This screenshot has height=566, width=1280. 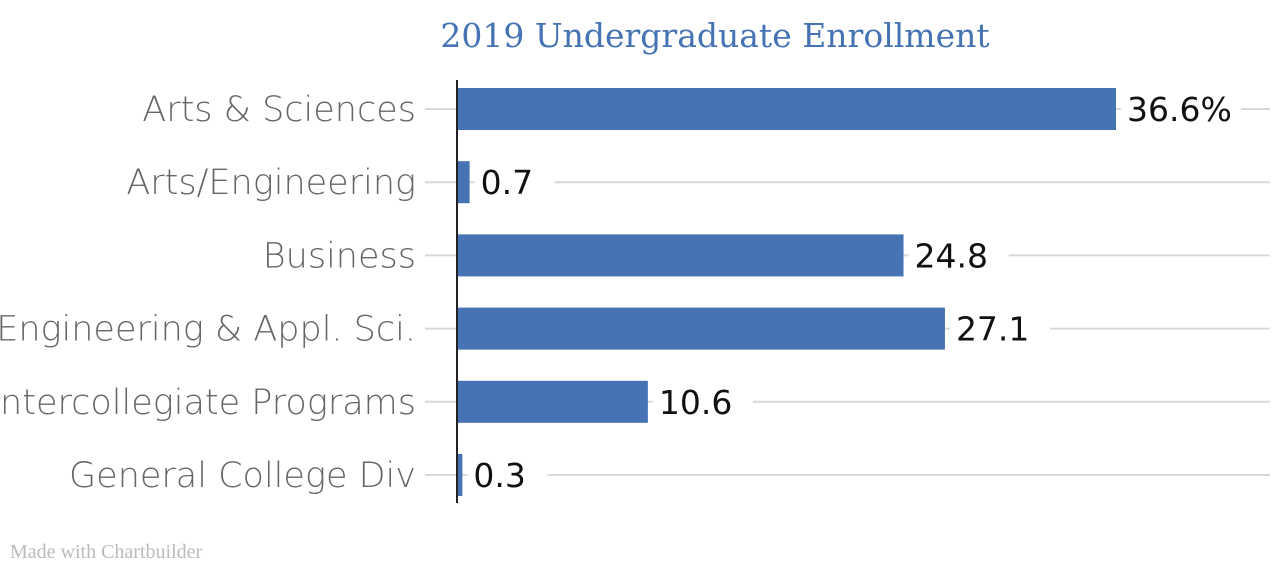 I want to click on data-label: 36.6%, so click(x=1179, y=109).